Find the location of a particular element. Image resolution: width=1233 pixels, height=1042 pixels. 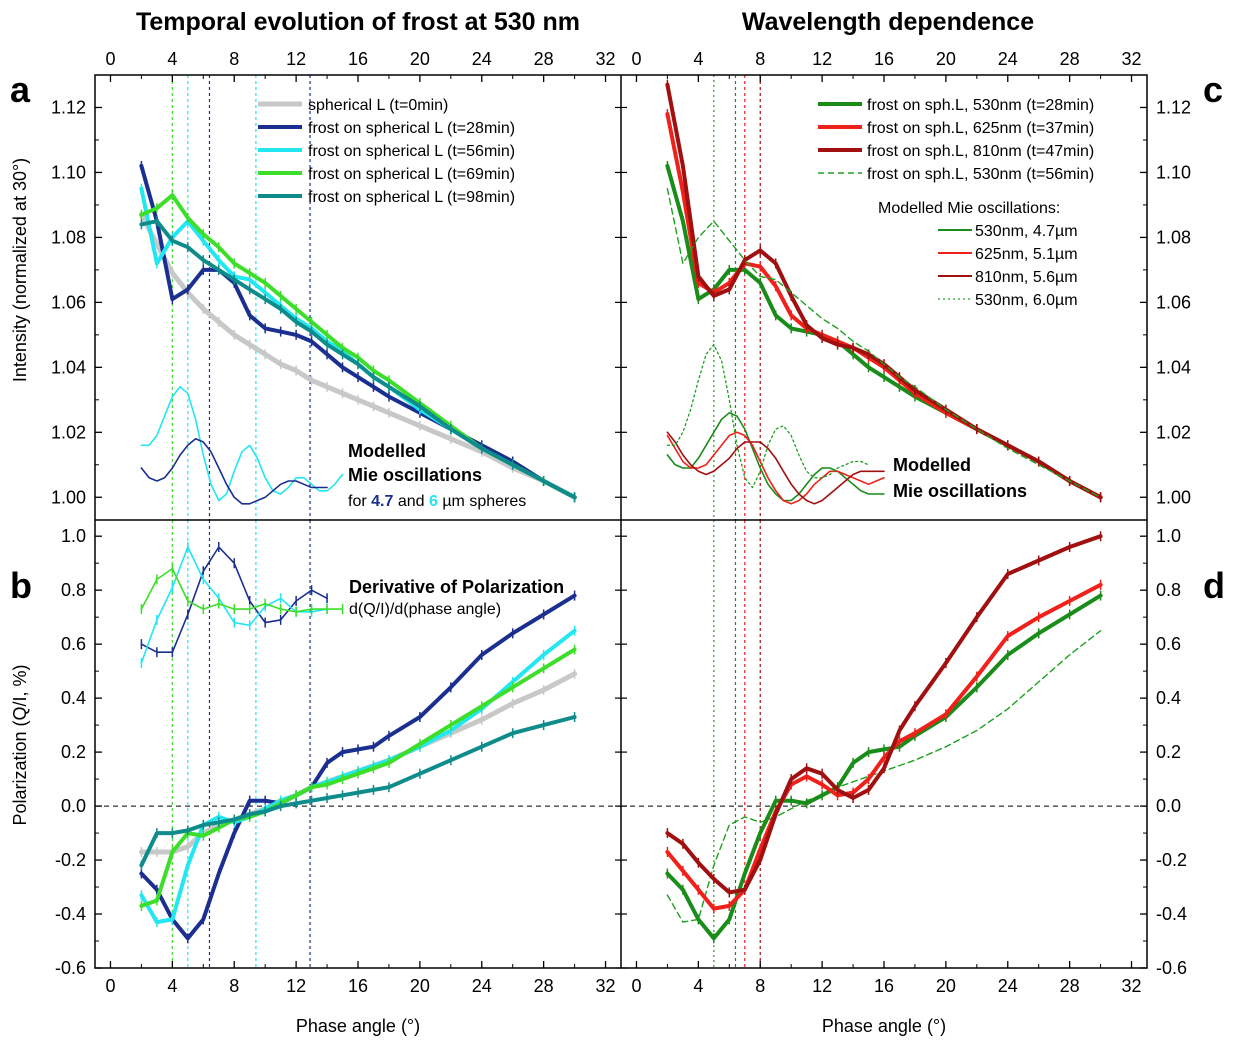

xtick-label-bottom-b-3: 12 is located at coordinates (296, 986).